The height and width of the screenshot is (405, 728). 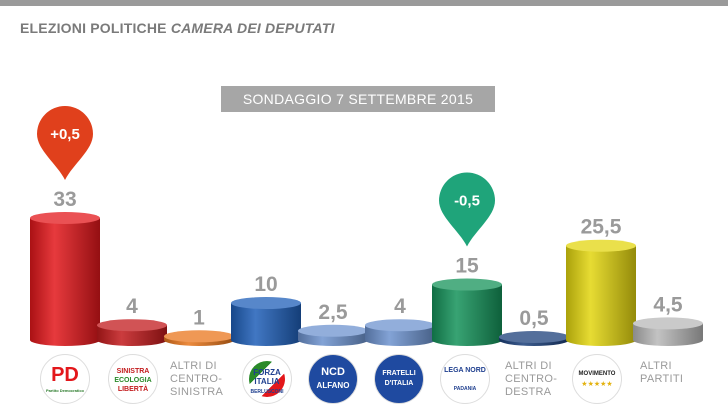 I want to click on m5s-logo: MOVIMENTO ★★★★★, so click(x=597, y=379).